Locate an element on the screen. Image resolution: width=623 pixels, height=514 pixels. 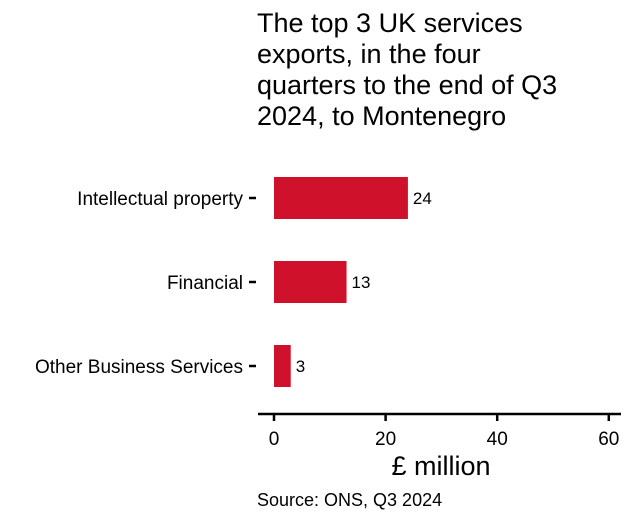
chart-title-line: quarters to the end of Q3 is located at coordinates (407, 85).